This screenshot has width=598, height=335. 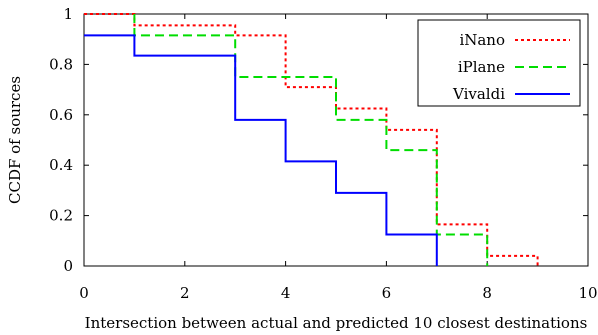 I want to click on legend-label-vivaldi: Vivaldi, so click(x=478, y=94).